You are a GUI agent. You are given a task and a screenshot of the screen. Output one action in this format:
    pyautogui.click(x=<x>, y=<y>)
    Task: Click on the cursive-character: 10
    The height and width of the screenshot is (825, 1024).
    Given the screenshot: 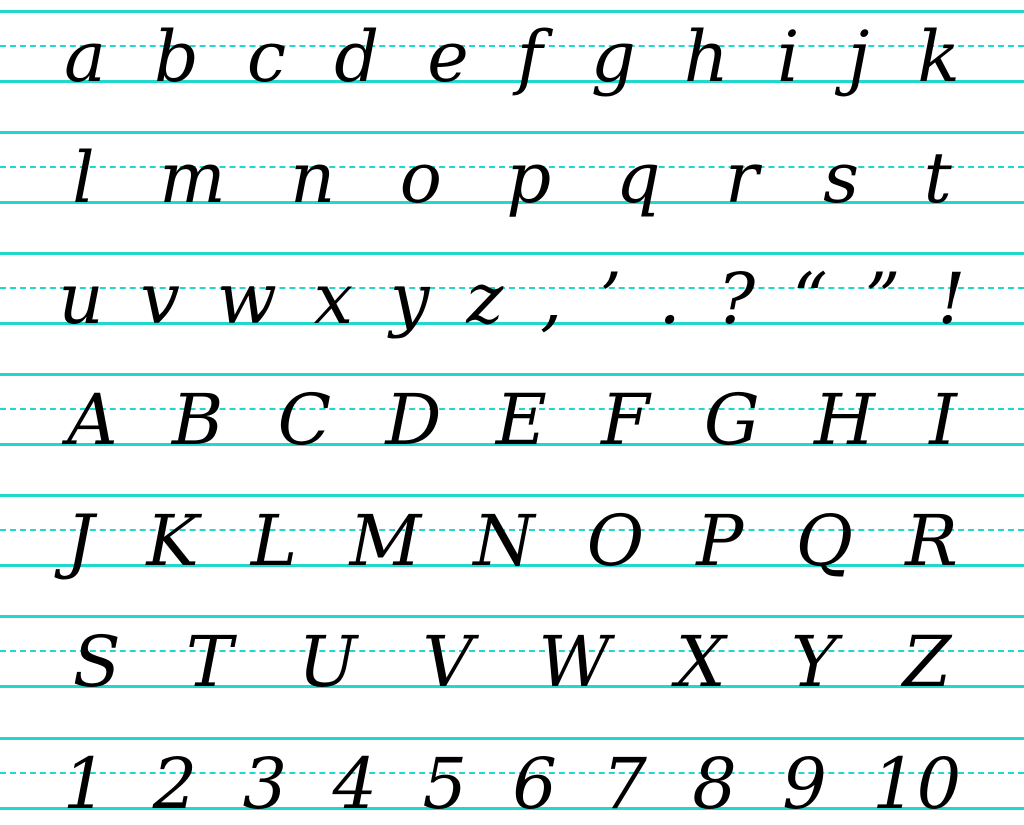 What is the action you would take?
    pyautogui.click(x=917, y=784)
    